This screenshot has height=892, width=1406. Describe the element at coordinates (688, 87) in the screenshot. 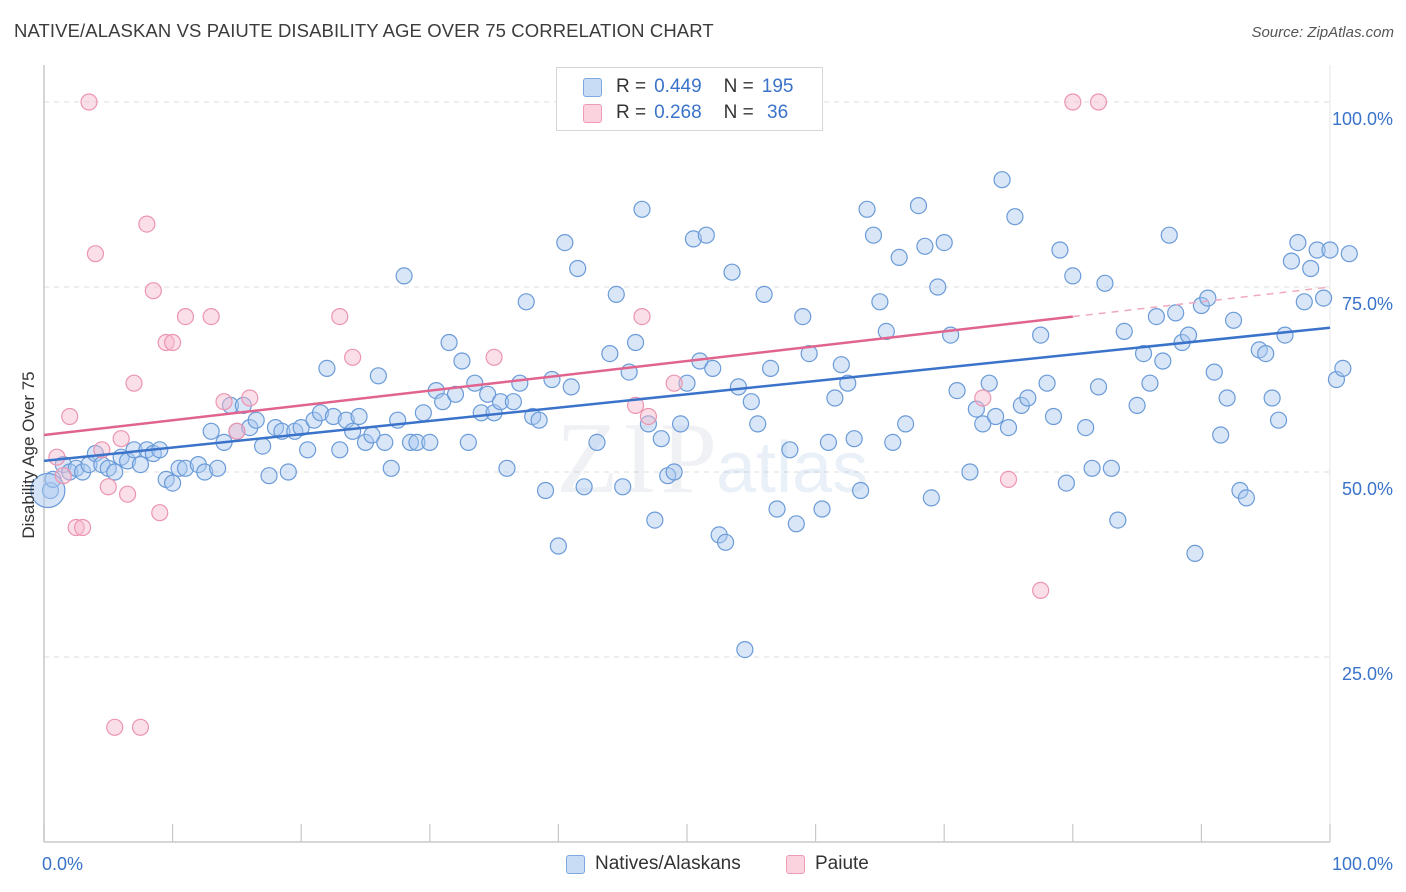

I see `stats-row-natives: R = 0.449 N = 195` at that location.